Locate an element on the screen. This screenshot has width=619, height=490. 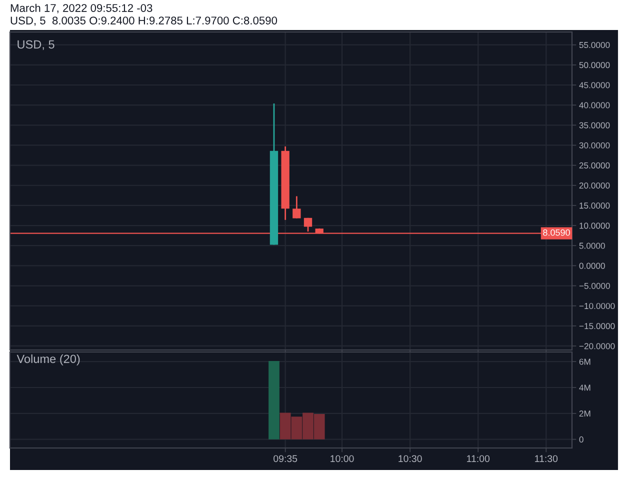
y-tick-label: −5.0000 is located at coordinates (594, 285).